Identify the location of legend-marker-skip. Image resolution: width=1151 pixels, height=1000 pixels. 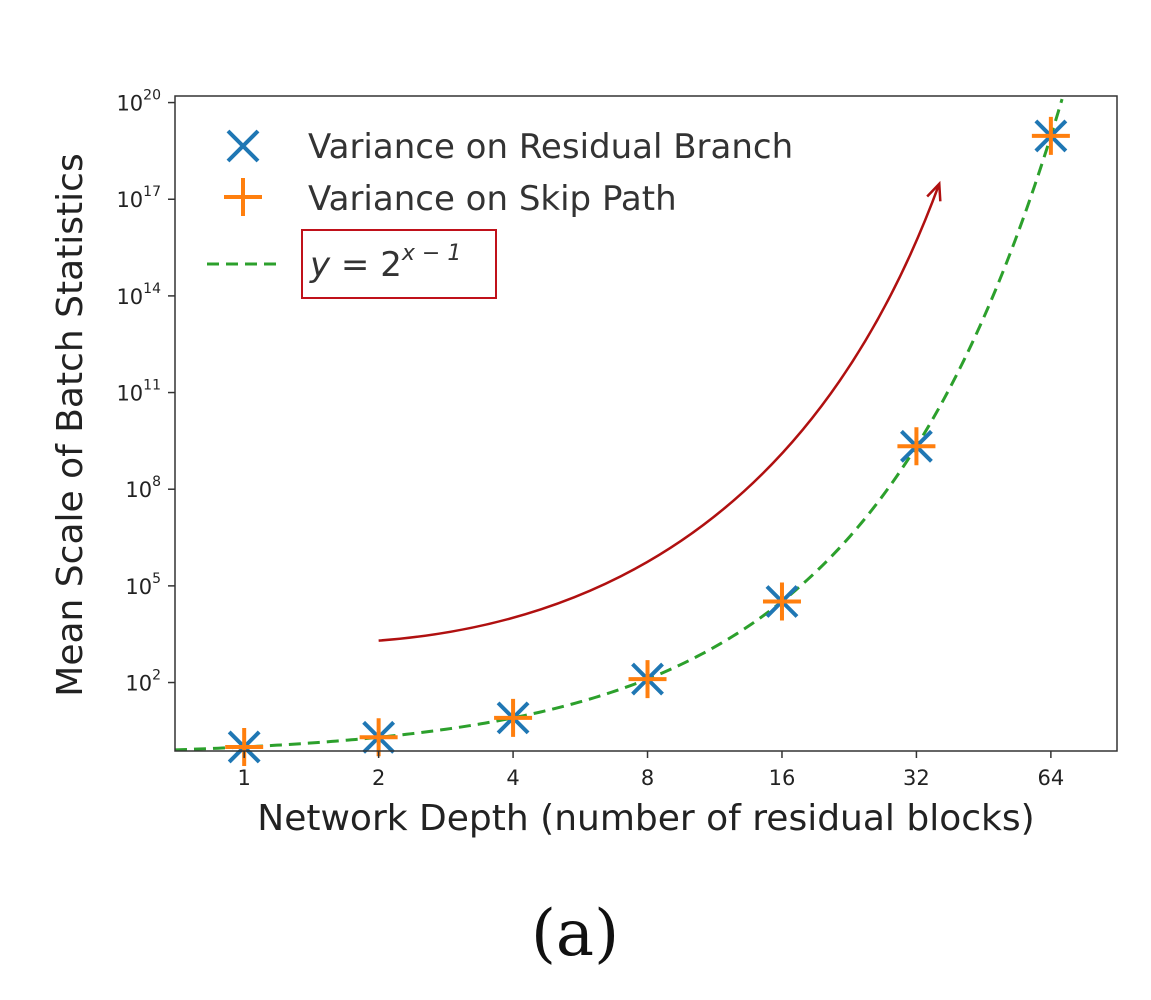
(243, 197).